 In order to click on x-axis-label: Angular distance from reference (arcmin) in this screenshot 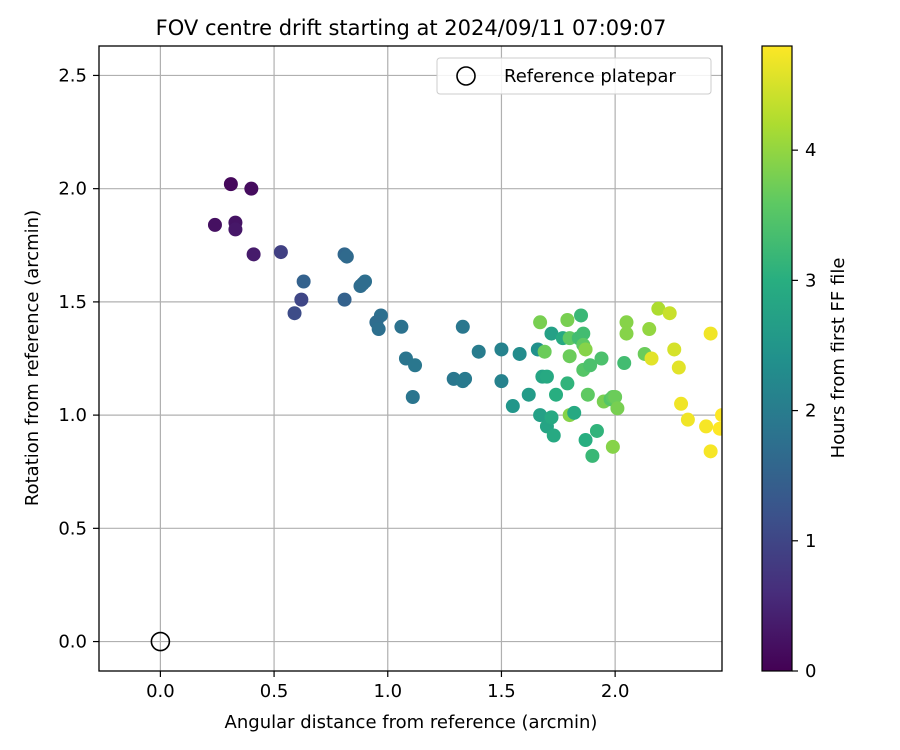, I will do `click(411, 722)`.